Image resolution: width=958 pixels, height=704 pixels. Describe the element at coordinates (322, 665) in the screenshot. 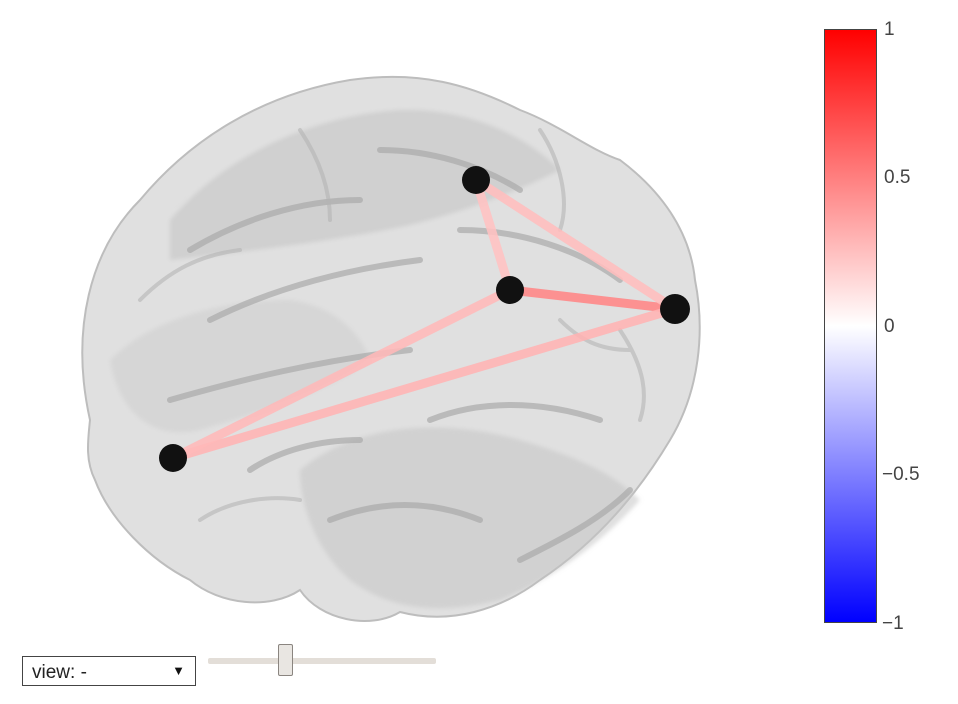

I see `threshold-slider` at that location.